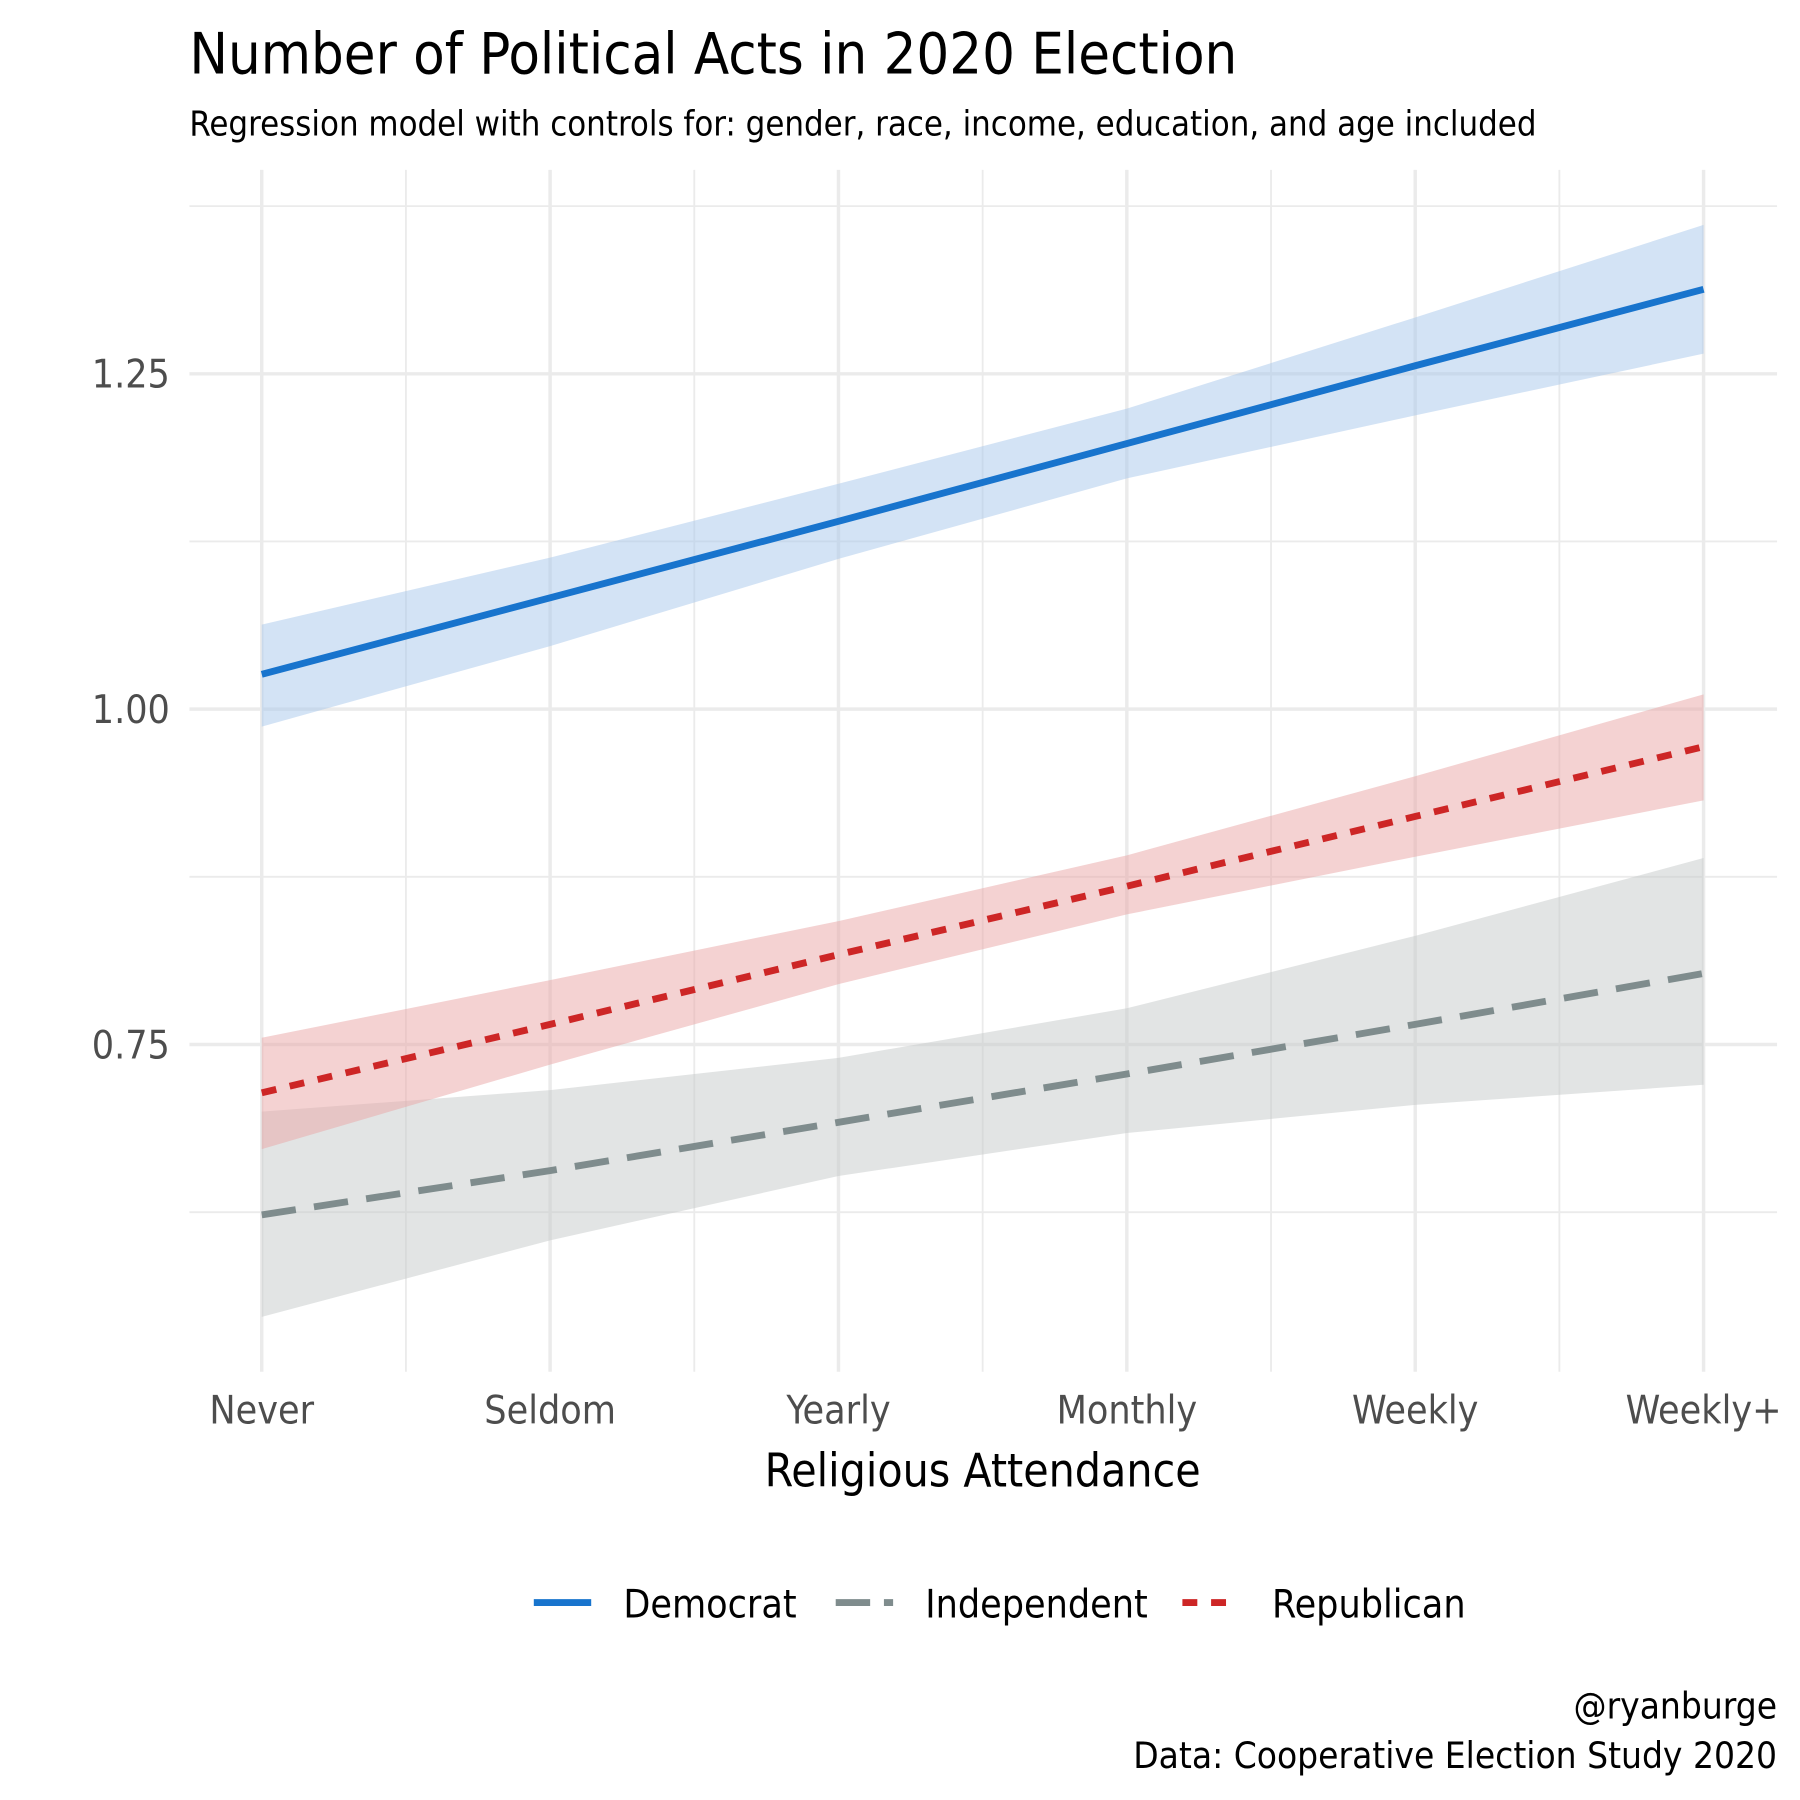 The height and width of the screenshot is (1800, 1800). What do you see at coordinates (131, 1045) in the screenshot?
I see `y-tick-label: 0.75` at bounding box center [131, 1045].